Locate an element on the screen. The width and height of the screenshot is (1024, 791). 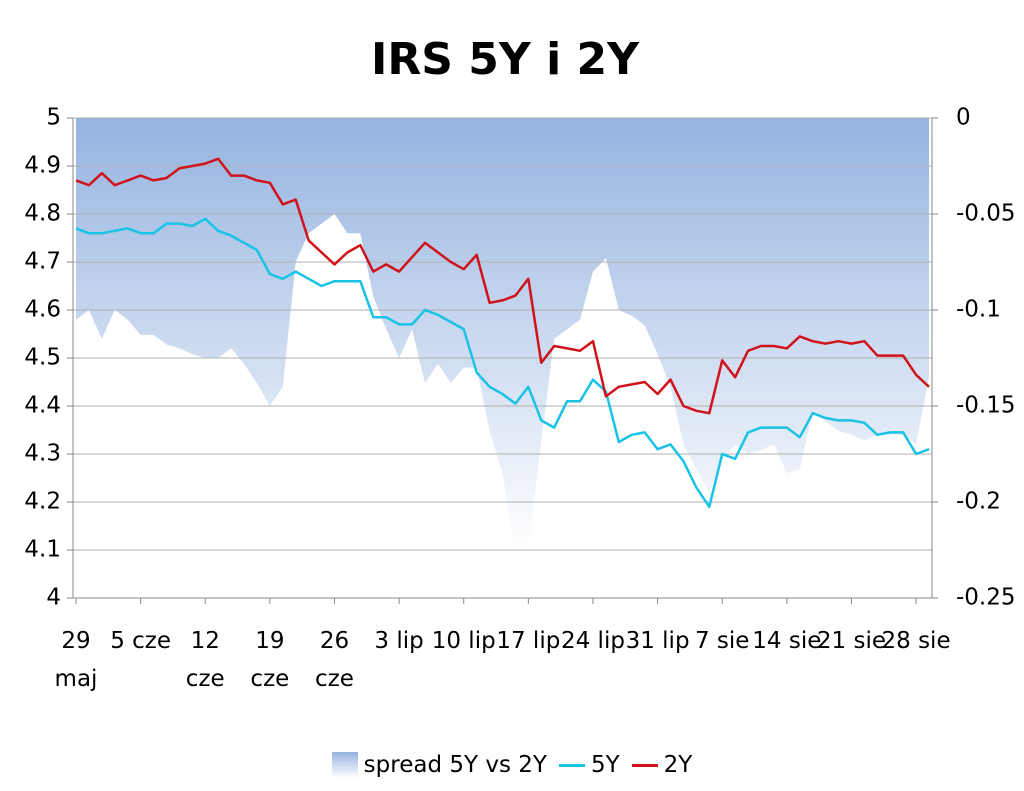
y2-tick-label: -0.05 is located at coordinates (986, 214).